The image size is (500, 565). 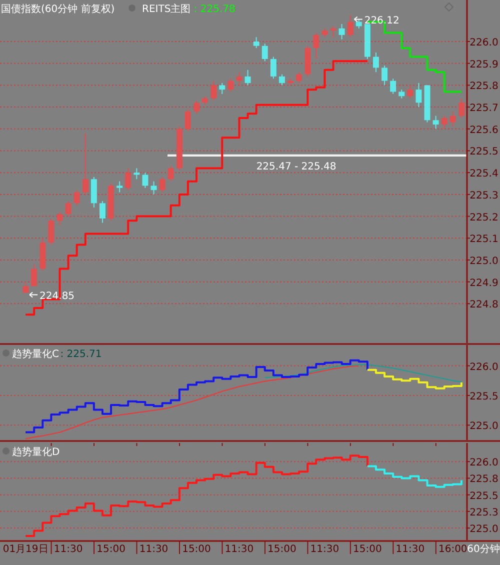 I want to click on chart-title: 国债指数(60分钟 前复权), so click(x=58, y=9).